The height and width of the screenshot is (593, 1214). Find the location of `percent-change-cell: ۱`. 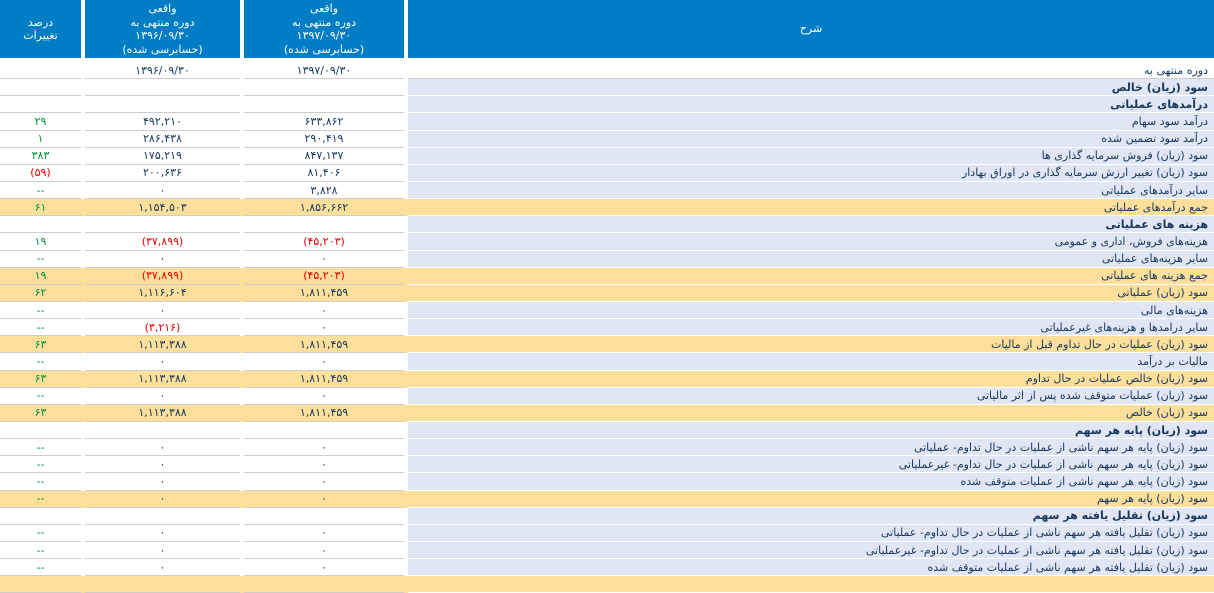

percent-change-cell: ۱ is located at coordinates (40, 139).